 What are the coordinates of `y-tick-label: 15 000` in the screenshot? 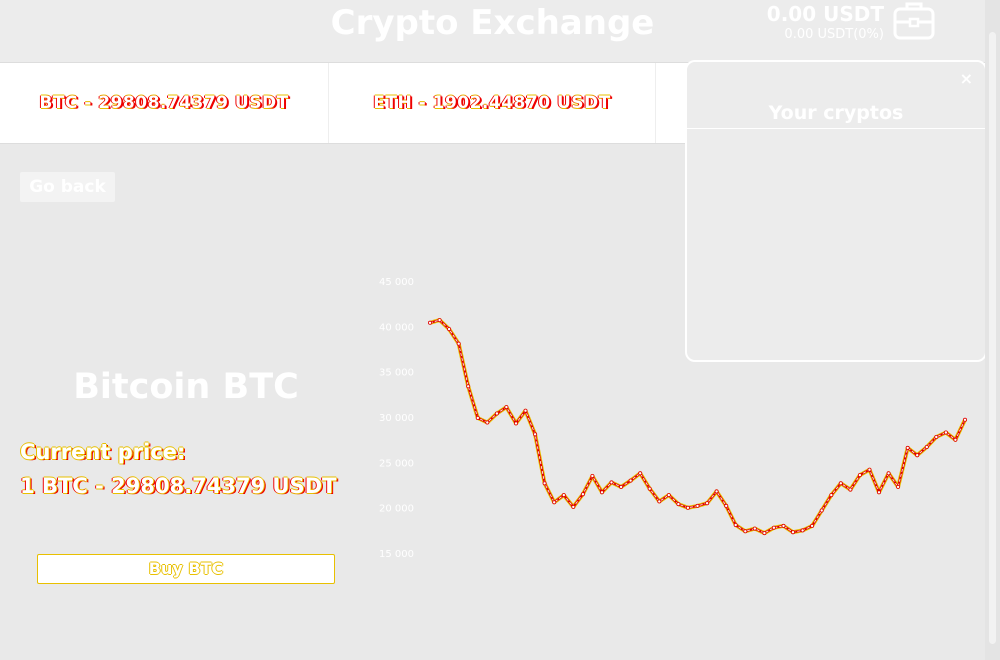 It's located at (396, 554).